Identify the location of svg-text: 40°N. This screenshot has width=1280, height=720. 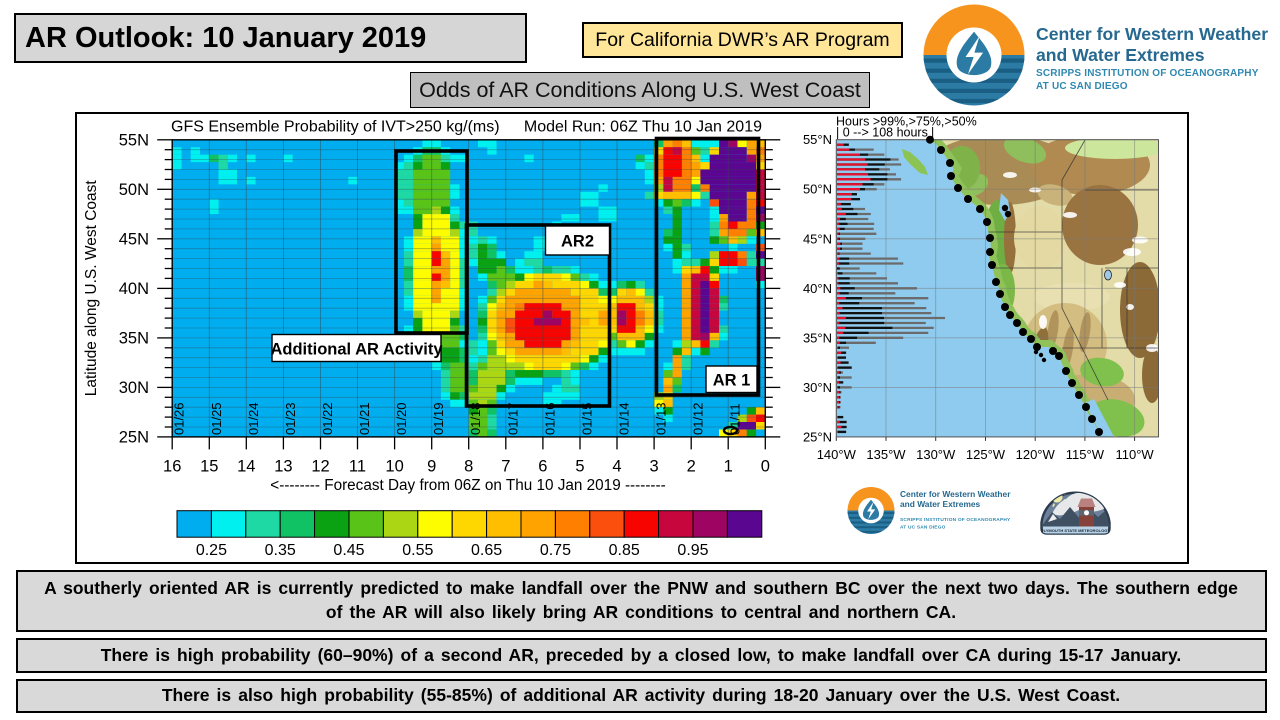
(817, 288).